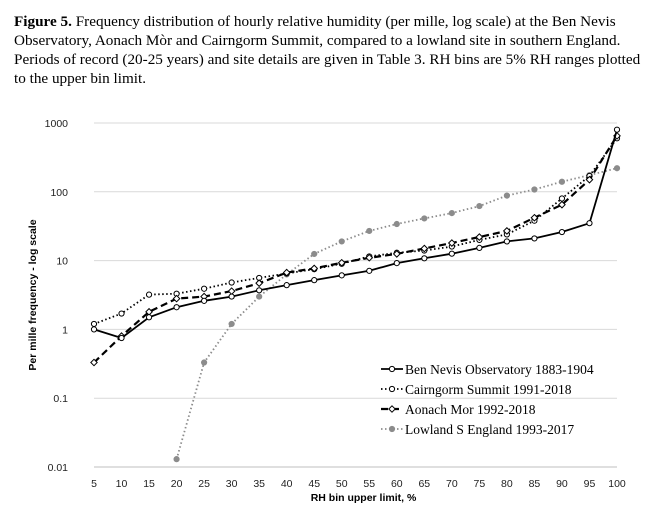  What do you see at coordinates (488, 389) in the screenshot?
I see `legend-label: Cairngorm Summit 1991-2018` at bounding box center [488, 389].